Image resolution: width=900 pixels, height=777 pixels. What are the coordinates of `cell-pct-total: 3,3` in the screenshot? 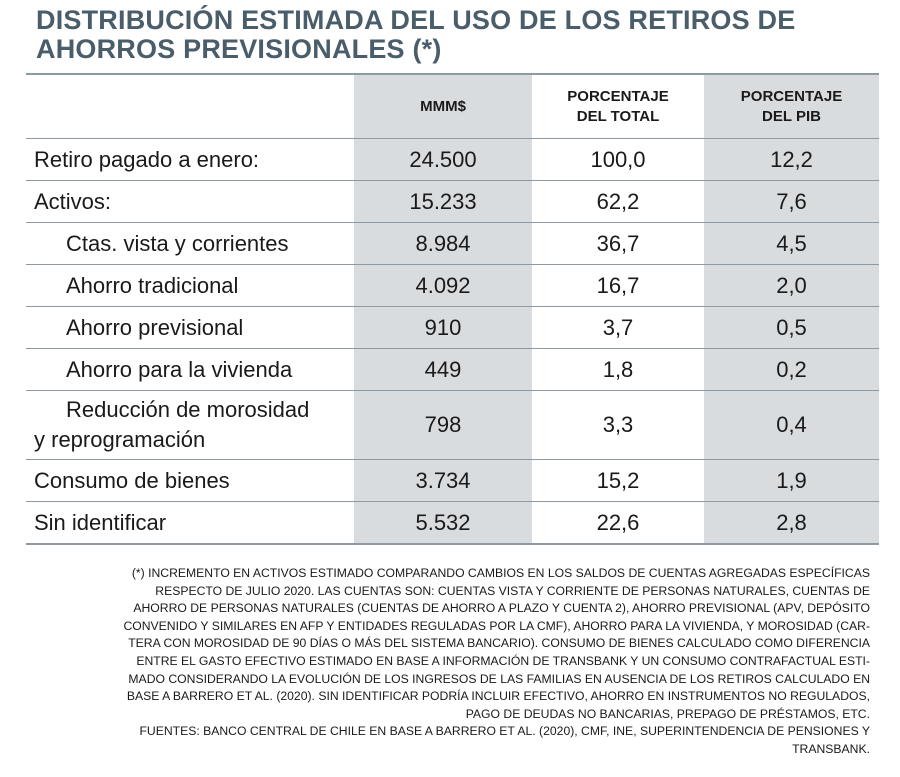 It's located at (618, 425).